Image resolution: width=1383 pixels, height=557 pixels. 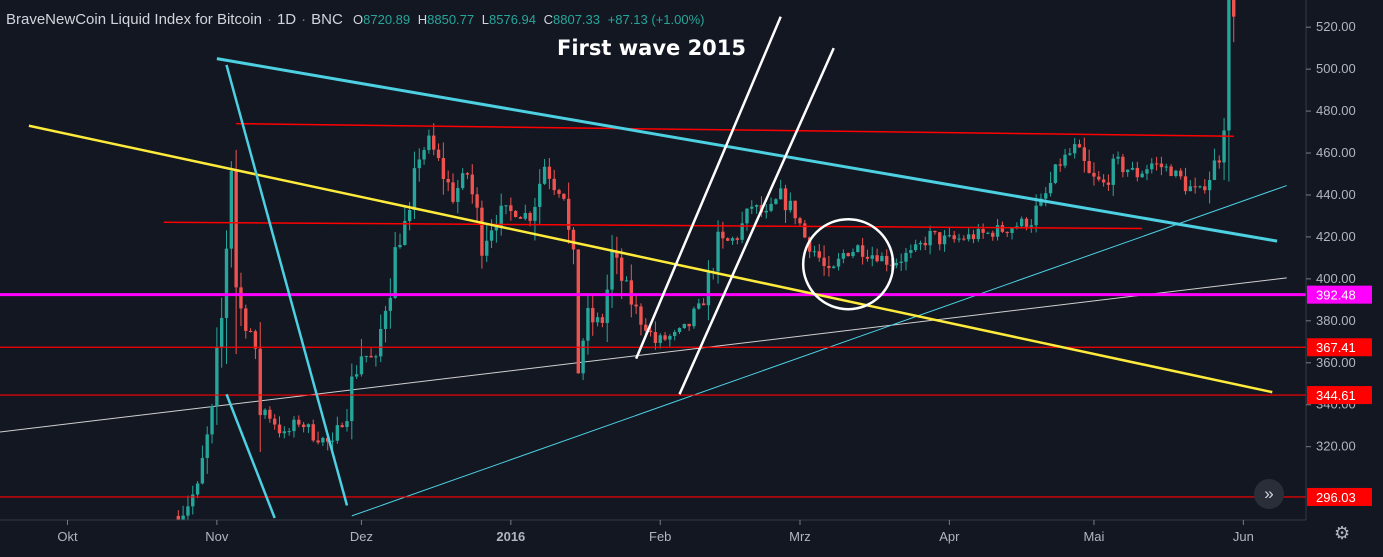 What do you see at coordinates (512, 19) in the screenshot?
I see `low-value: 8576.94` at bounding box center [512, 19].